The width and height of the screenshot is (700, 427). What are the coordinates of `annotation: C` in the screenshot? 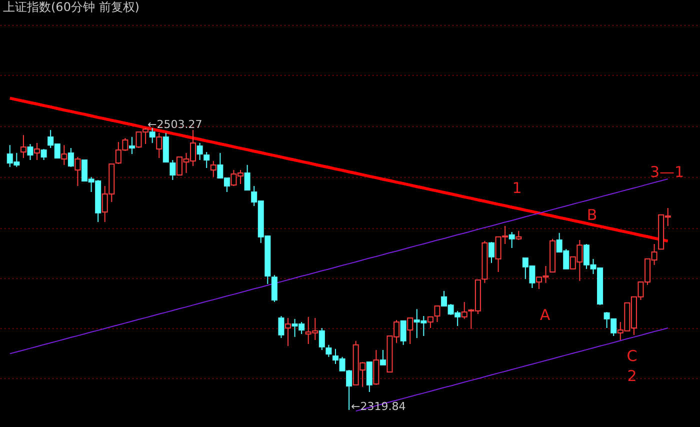 It's located at (632, 356).